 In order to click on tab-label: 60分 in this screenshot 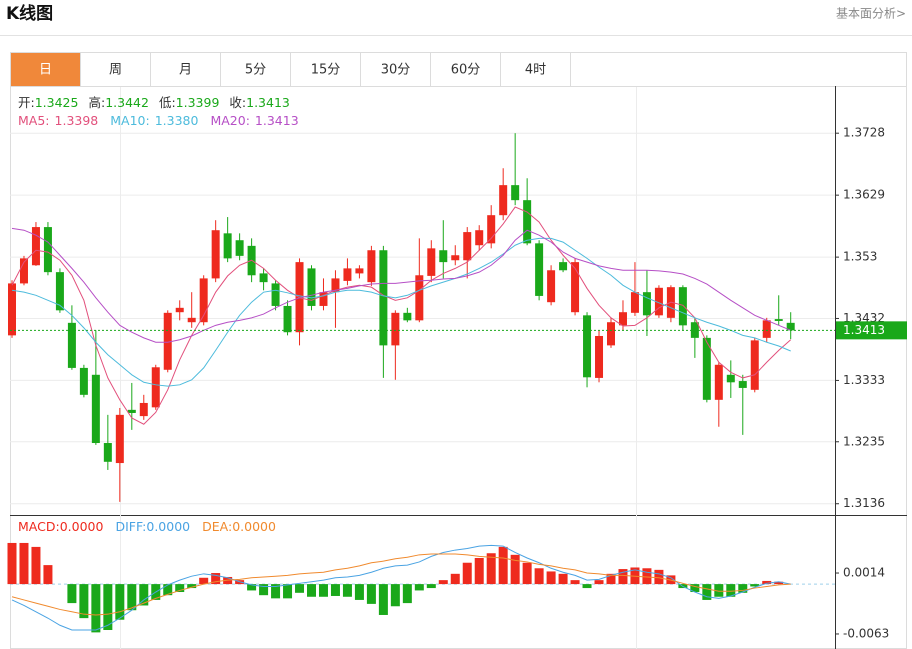, I will do `click(466, 70)`.